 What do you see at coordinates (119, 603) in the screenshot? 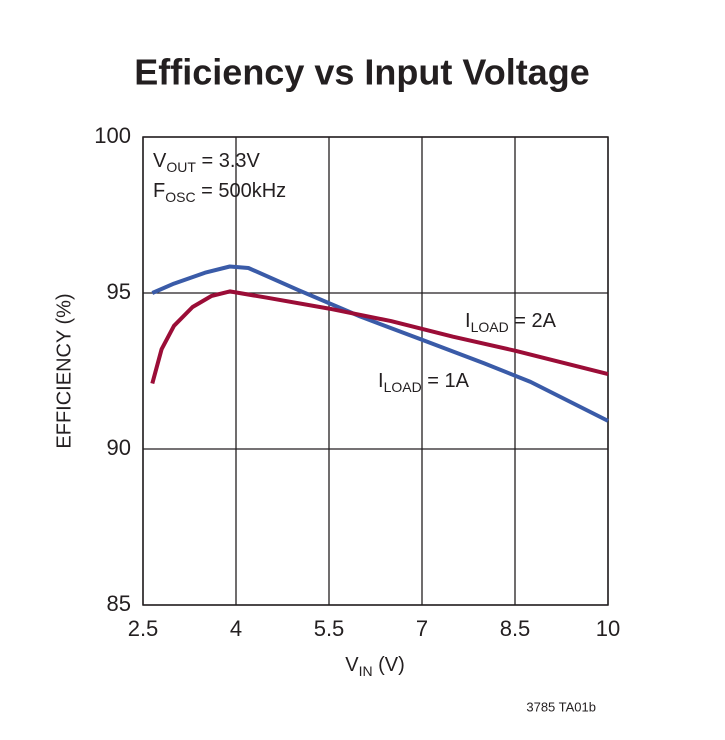
I see `y-tick-label: 85` at bounding box center [119, 603].